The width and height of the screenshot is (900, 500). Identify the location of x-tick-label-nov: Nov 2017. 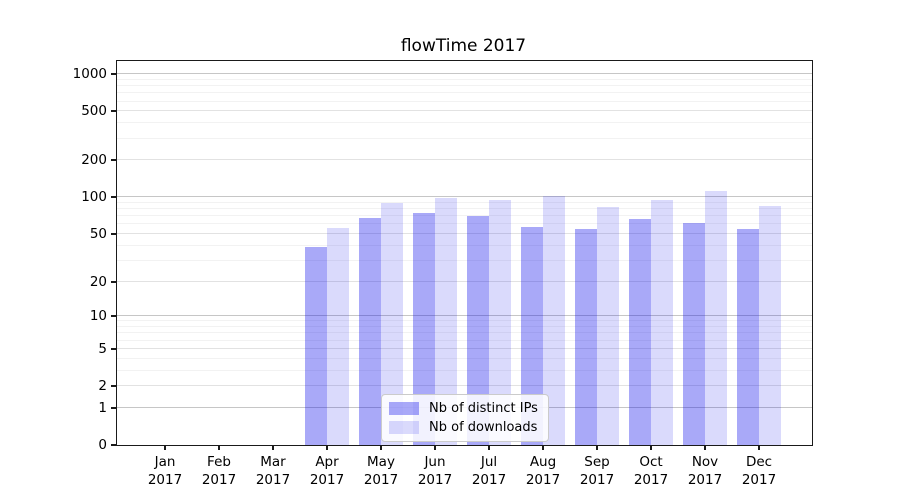
(705, 471).